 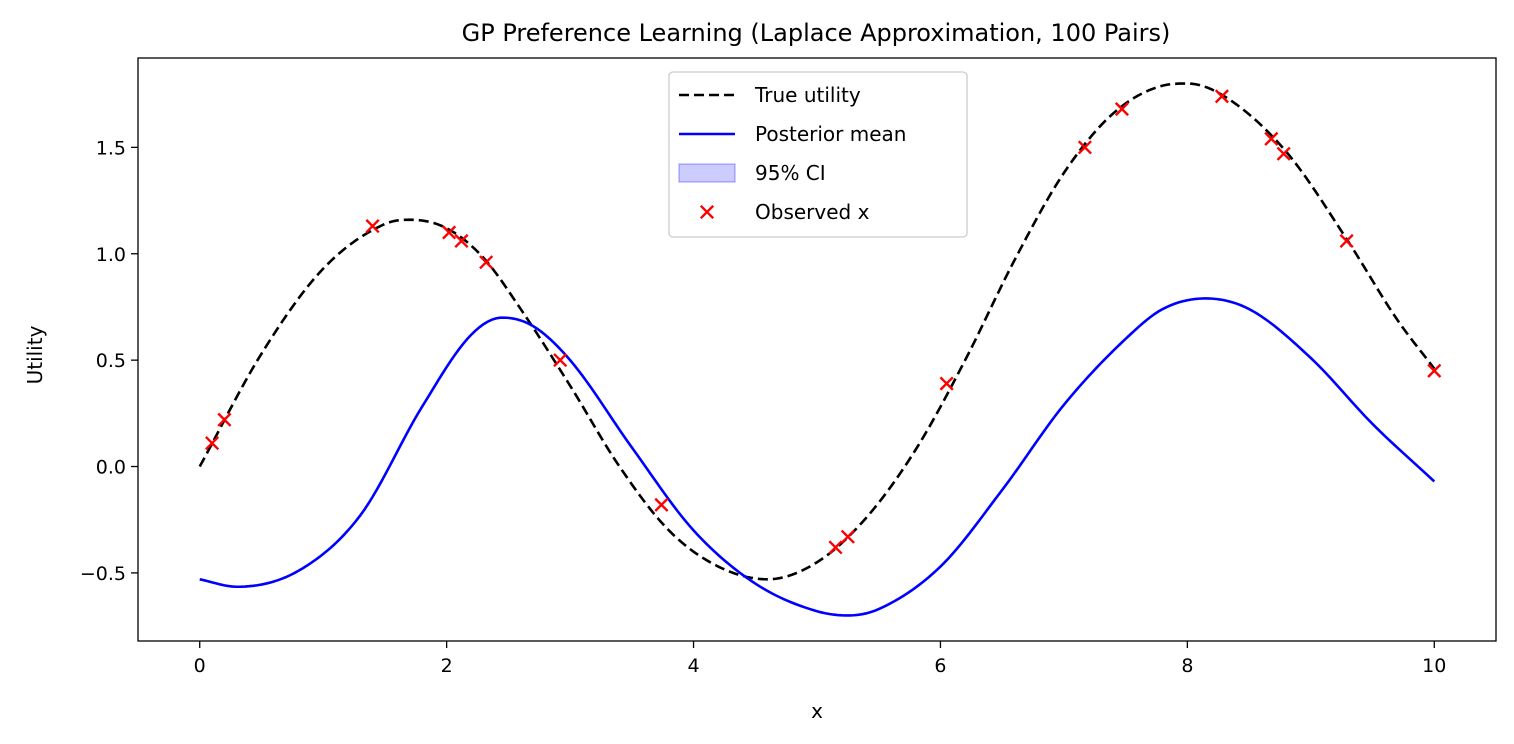 I want to click on x-tick-label: 4, so click(x=693, y=666).